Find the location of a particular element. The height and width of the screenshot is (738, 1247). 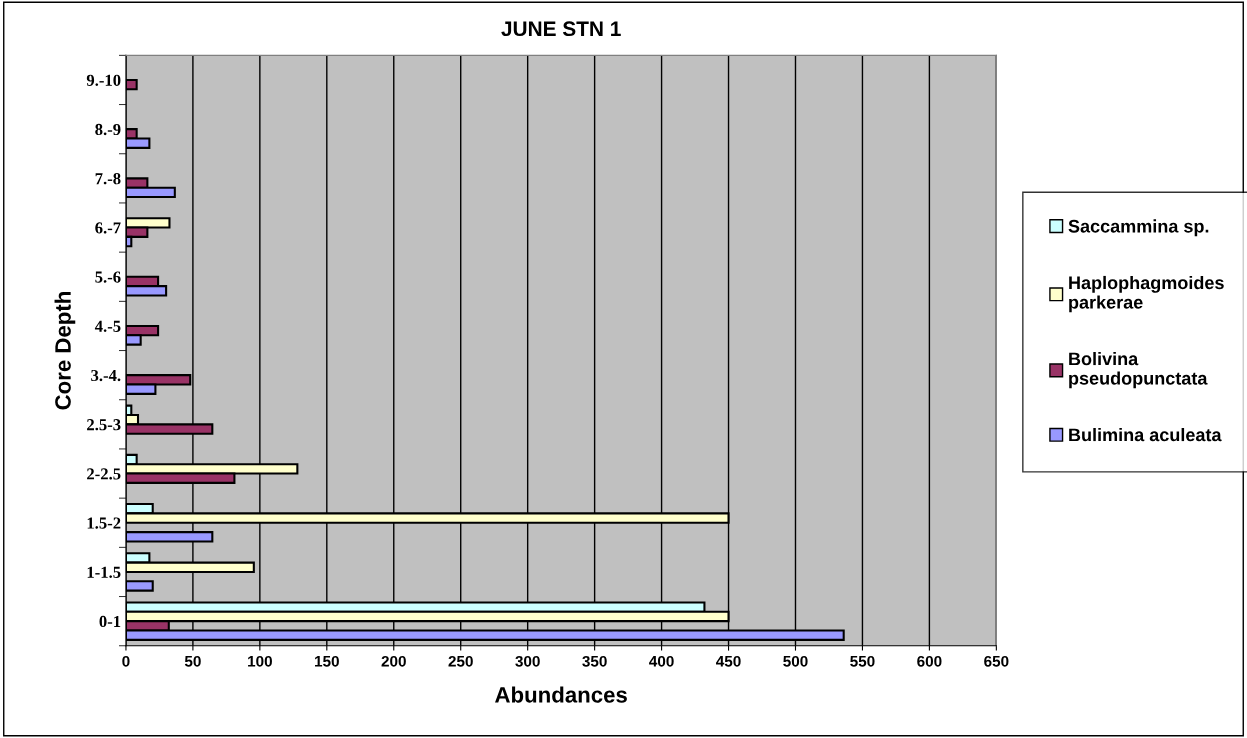

y-tick-label: 9.-10 is located at coordinates (103, 80).